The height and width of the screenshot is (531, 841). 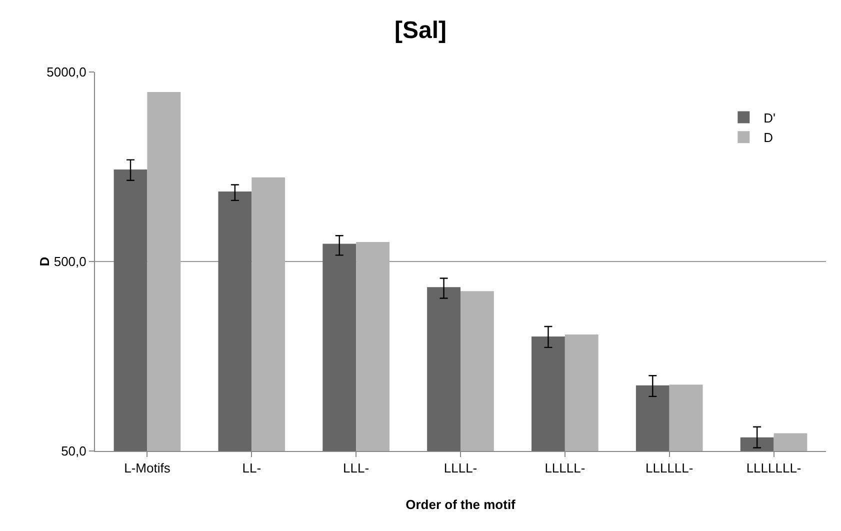 I want to click on legend-label: D, so click(x=769, y=138).